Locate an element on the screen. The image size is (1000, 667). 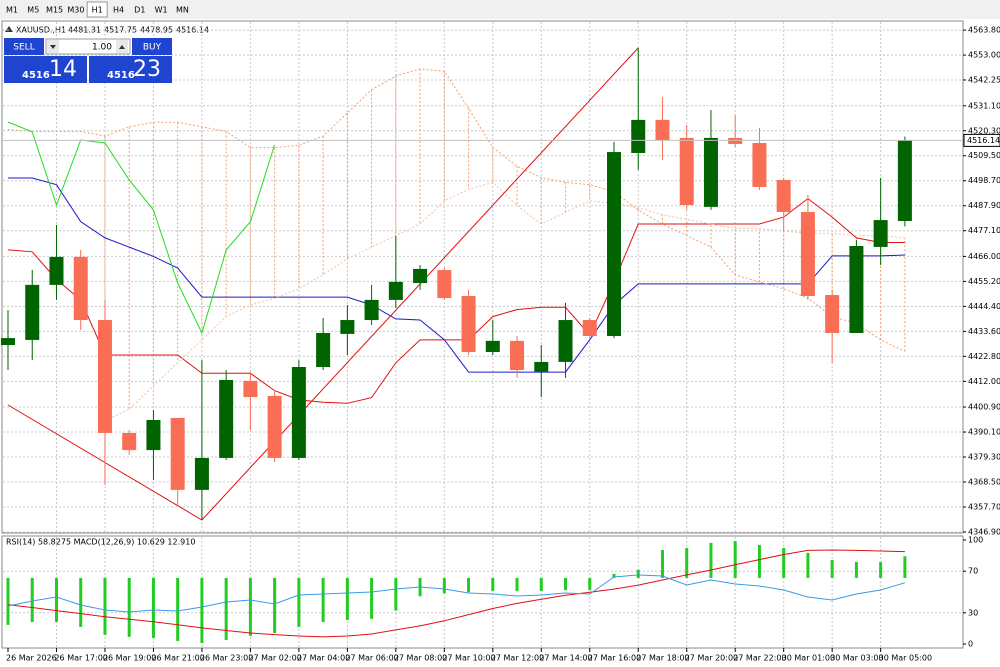
y-tick-label: 100 is located at coordinates (975, 540).